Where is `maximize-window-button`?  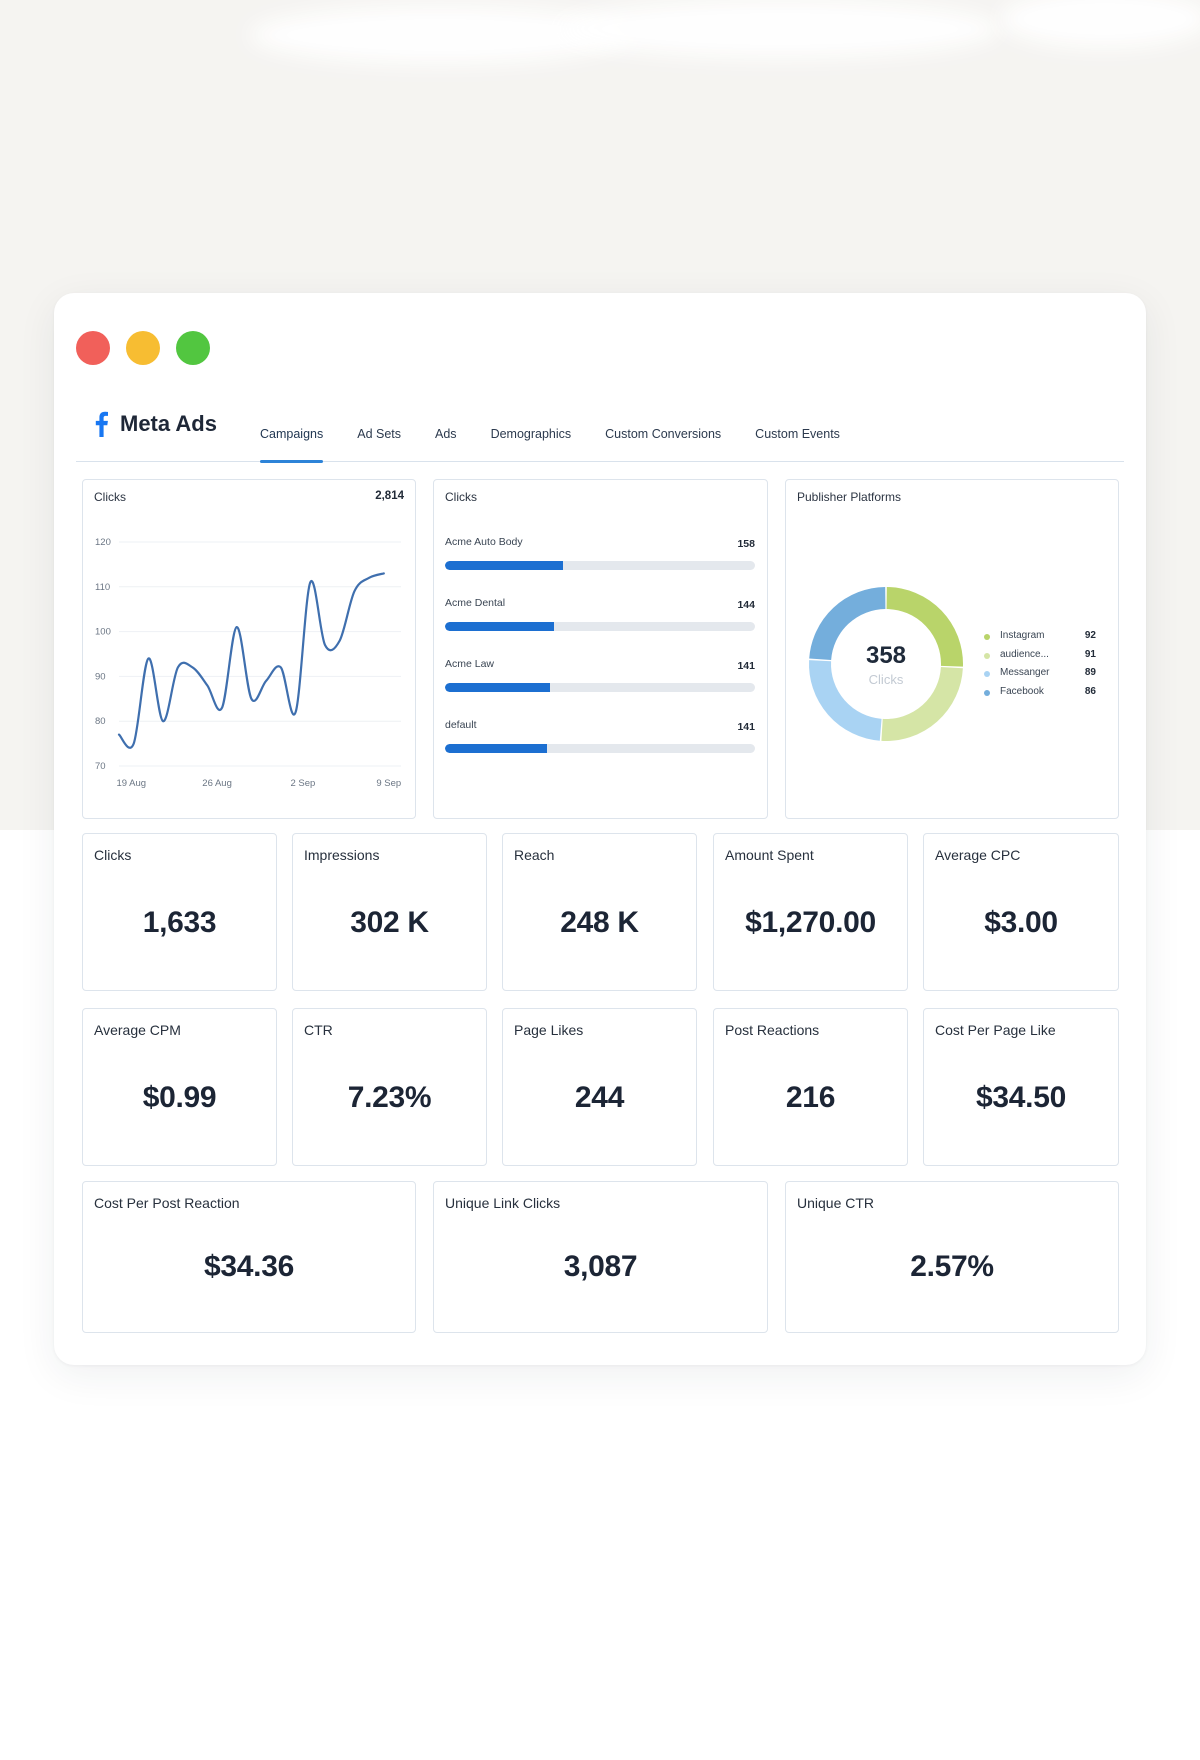
maximize-window-button is located at coordinates (193, 348).